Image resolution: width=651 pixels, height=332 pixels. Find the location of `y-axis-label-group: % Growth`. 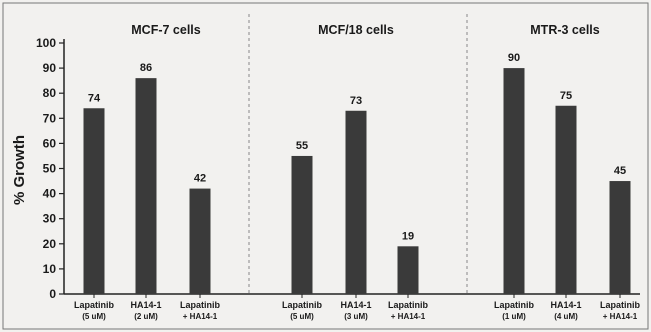

y-axis-label-group: % Growth is located at coordinates (19, 170).